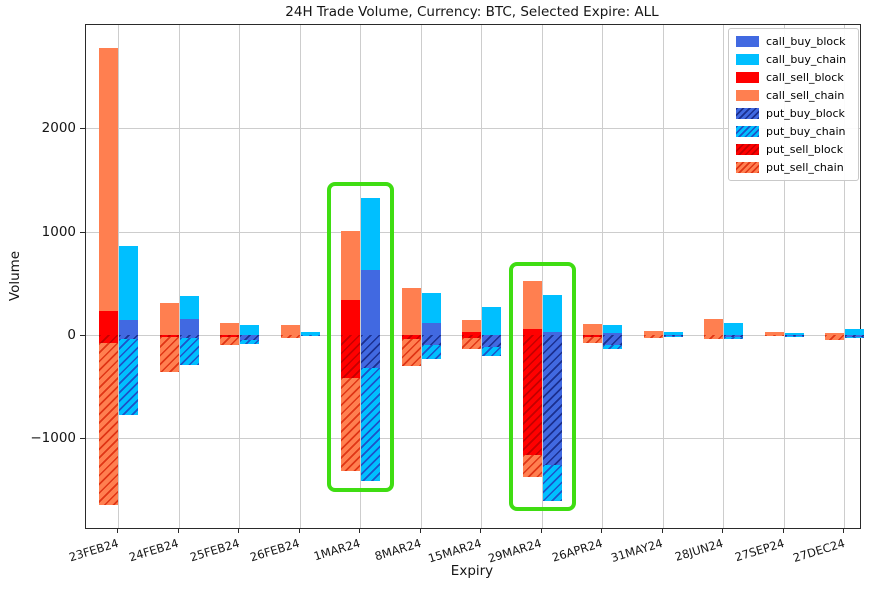  Describe the element at coordinates (747, 167) in the screenshot. I see `legend-swatch-put_sell_chain` at that location.